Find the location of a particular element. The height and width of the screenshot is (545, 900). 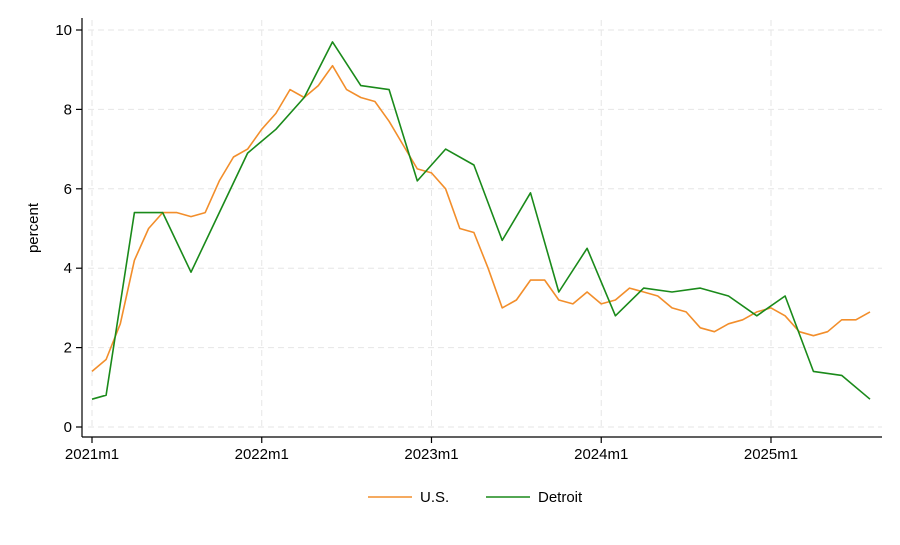

y-tick-label: 8 is located at coordinates (68, 109).